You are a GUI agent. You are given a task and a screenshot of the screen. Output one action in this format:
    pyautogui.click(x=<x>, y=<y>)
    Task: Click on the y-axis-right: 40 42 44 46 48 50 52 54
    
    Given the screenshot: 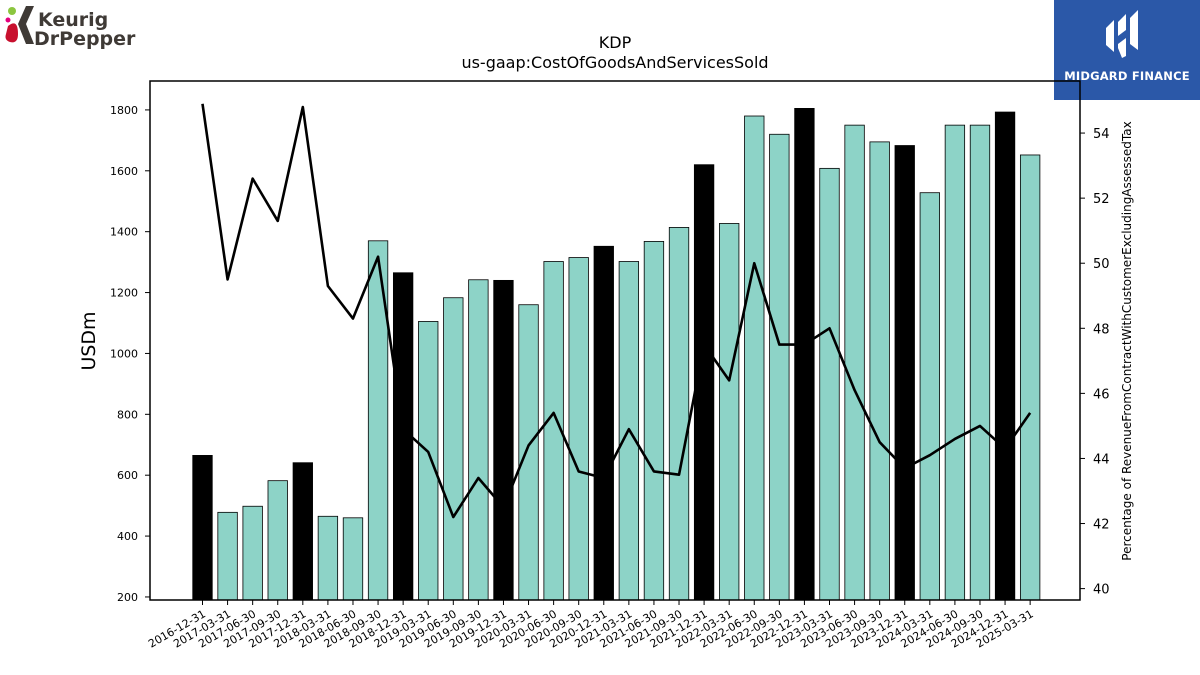 What is the action you would take?
    pyautogui.click(x=1095, y=362)
    